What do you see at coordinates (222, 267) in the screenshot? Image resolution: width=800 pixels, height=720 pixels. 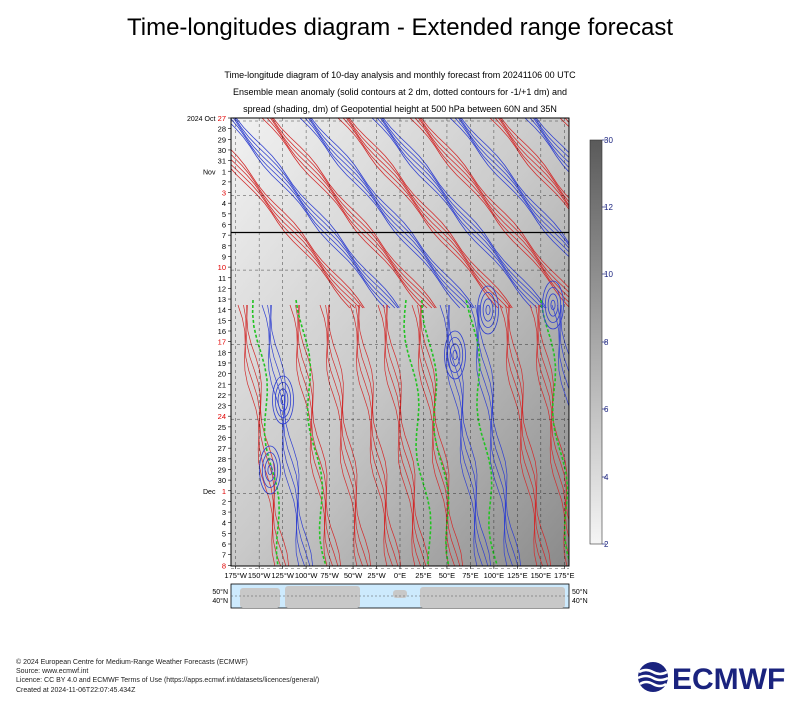 I see `y-day-label: 10` at bounding box center [222, 267].